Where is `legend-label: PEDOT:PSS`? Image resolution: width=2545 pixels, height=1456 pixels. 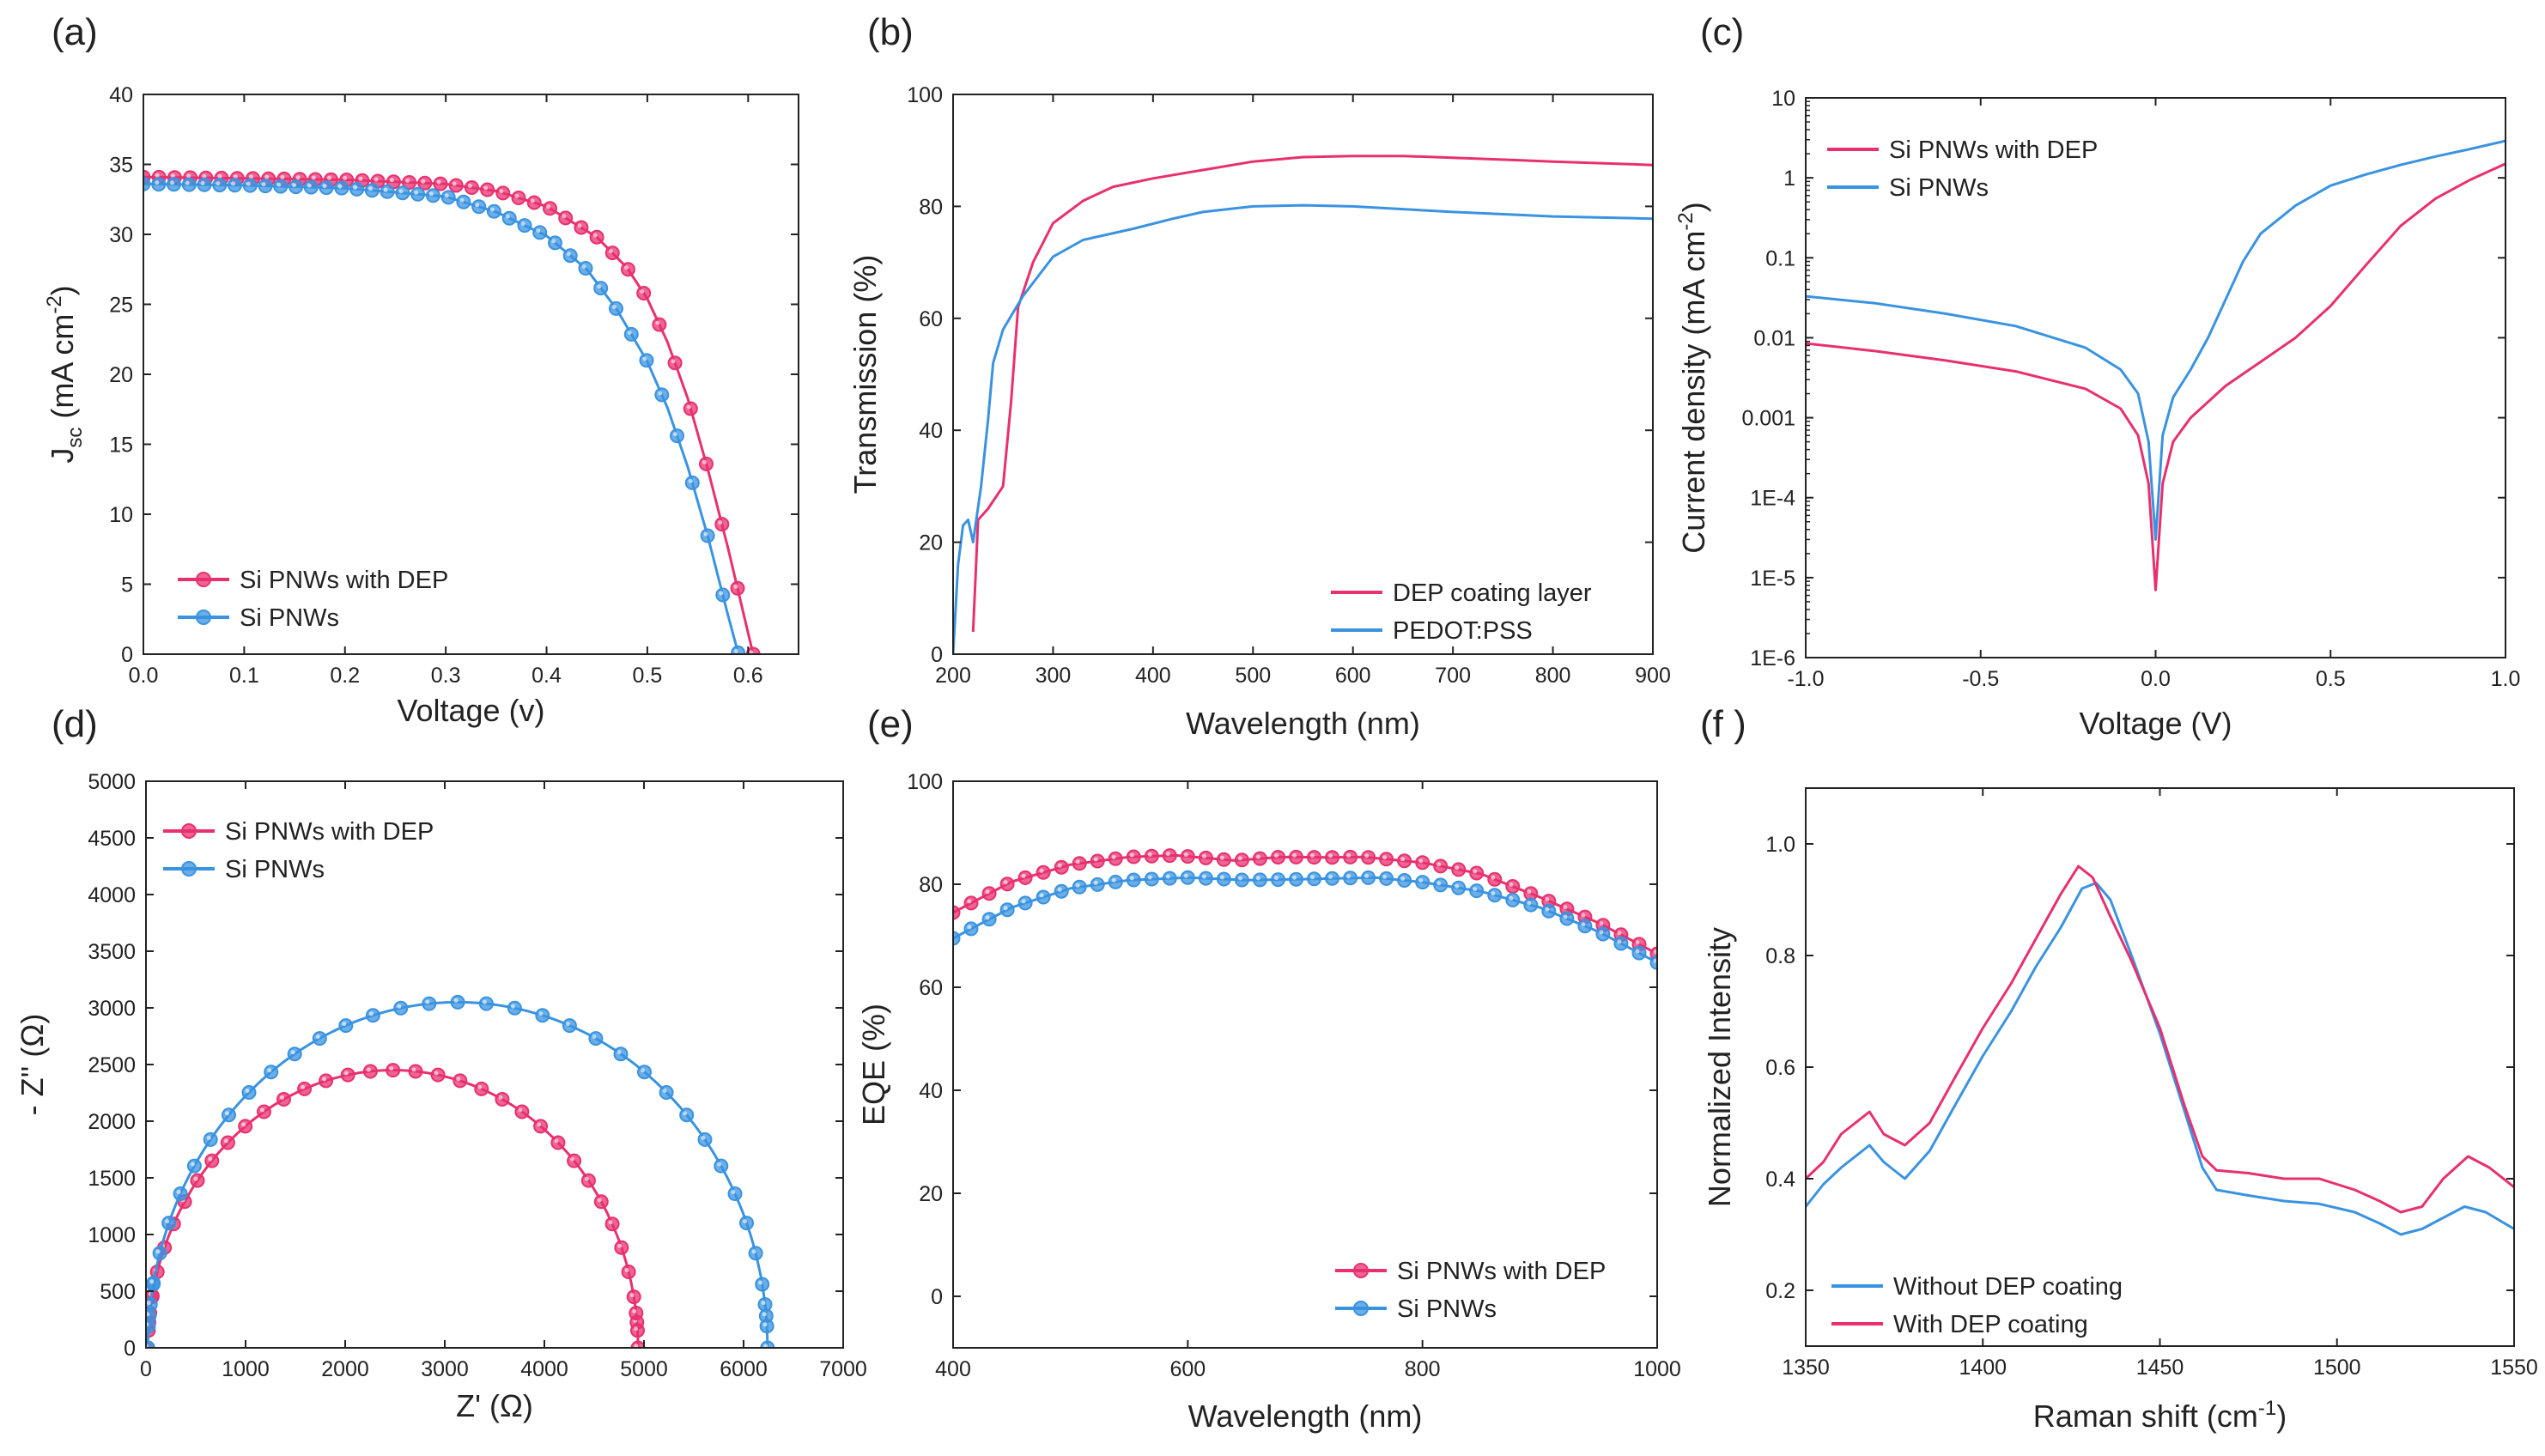
legend-label: PEDOT:PSS is located at coordinates (1463, 631).